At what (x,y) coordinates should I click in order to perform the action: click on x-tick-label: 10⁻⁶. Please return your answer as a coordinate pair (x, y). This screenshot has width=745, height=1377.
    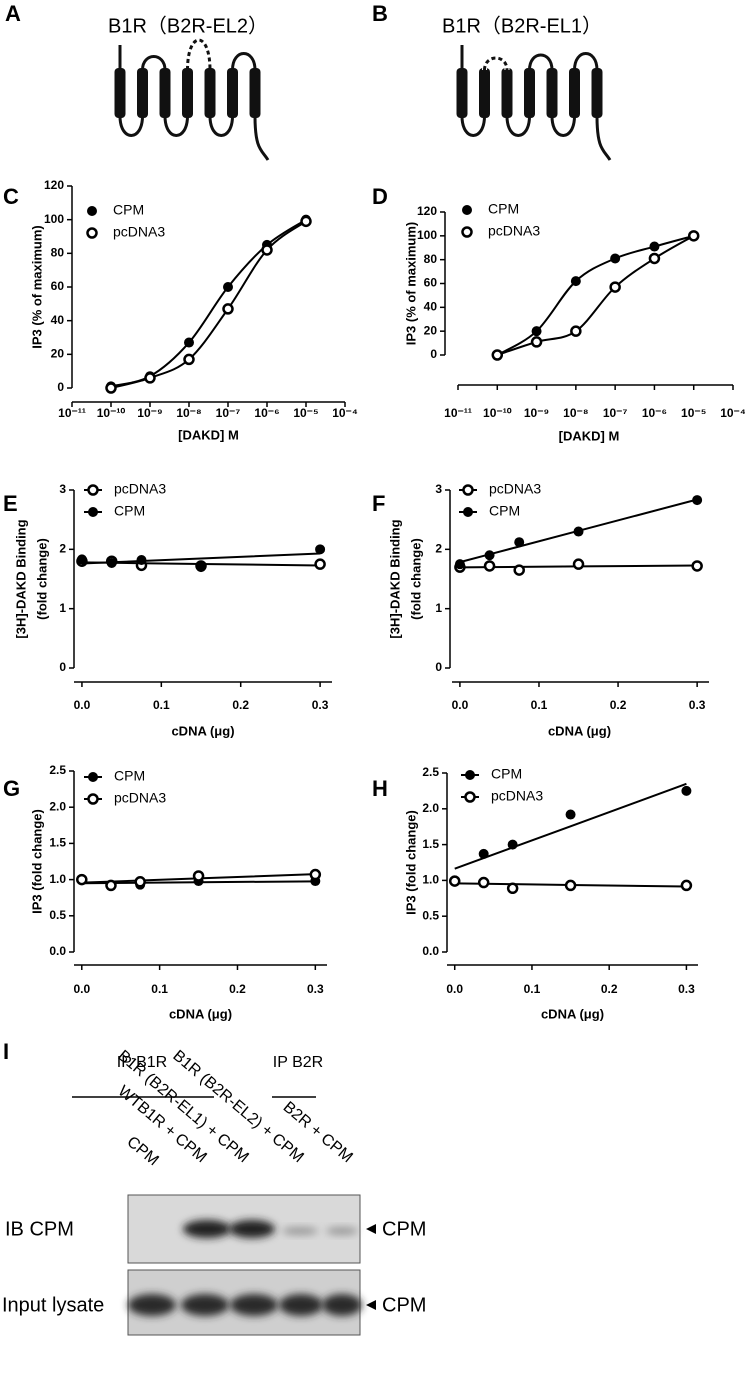
    Looking at the image, I should click on (654, 413).